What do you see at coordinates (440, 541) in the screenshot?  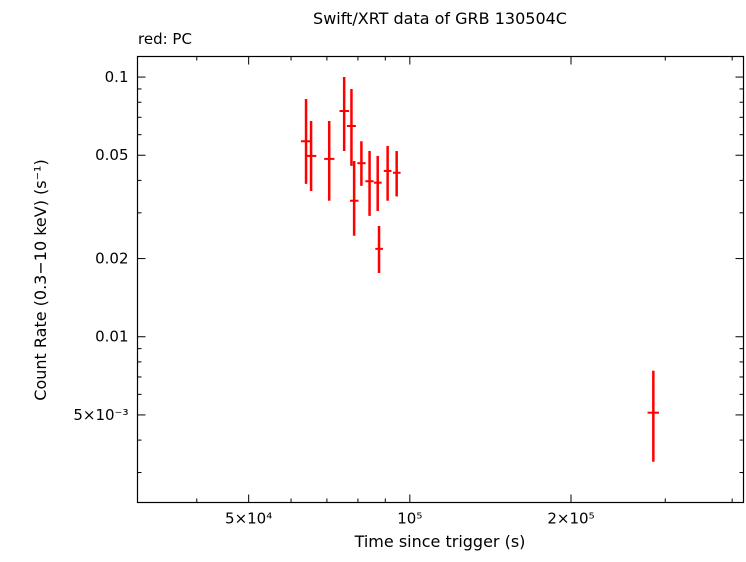 I see `x-axis-label: Time since trigger (s)` at bounding box center [440, 541].